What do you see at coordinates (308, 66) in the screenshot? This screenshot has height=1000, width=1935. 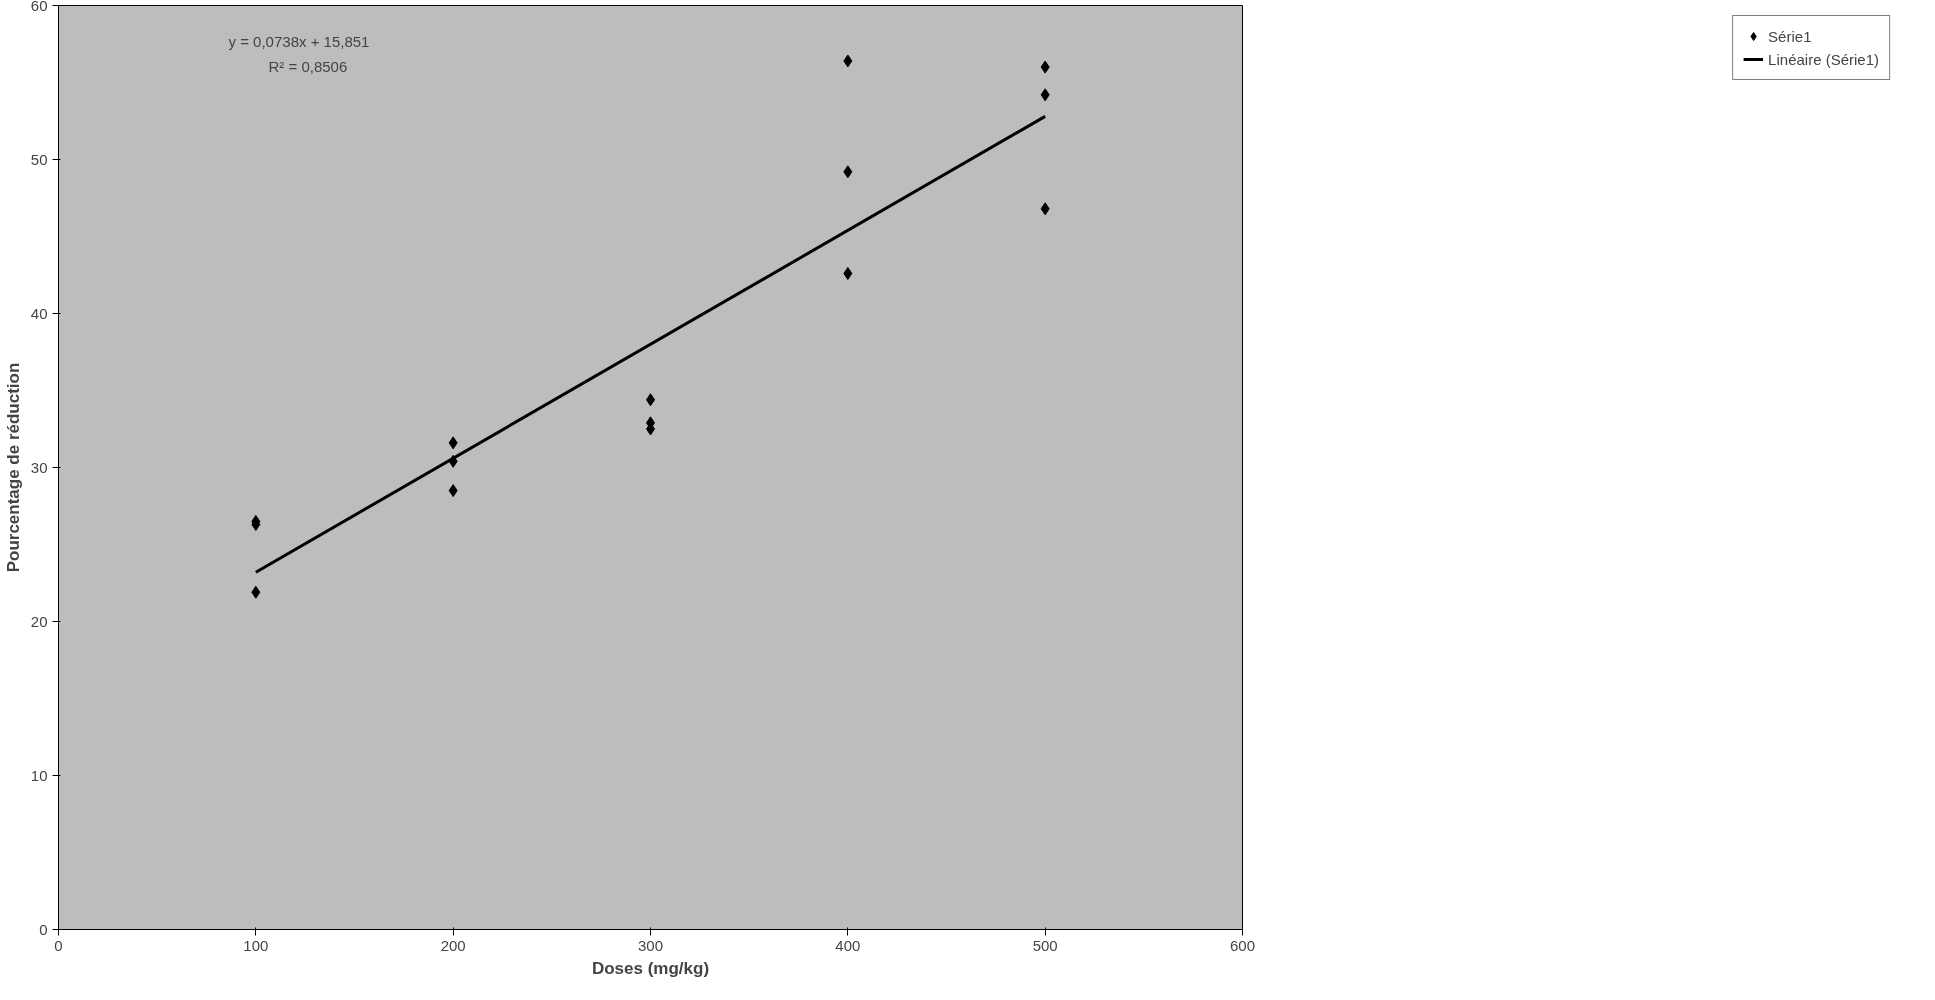 I see `annotation: R² = 0,8506` at bounding box center [308, 66].